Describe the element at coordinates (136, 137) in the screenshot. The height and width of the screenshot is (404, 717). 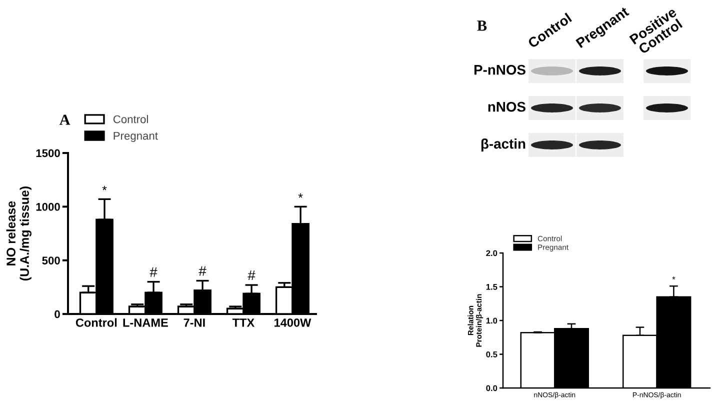
I see `legend-label: Pregnant` at that location.